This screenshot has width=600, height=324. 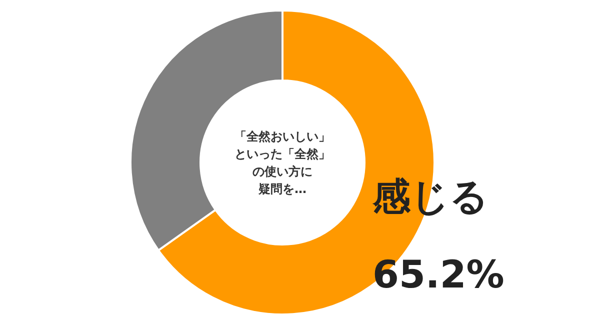 What do you see at coordinates (438, 274) in the screenshot?
I see `data-label: 65.2%` at bounding box center [438, 274].